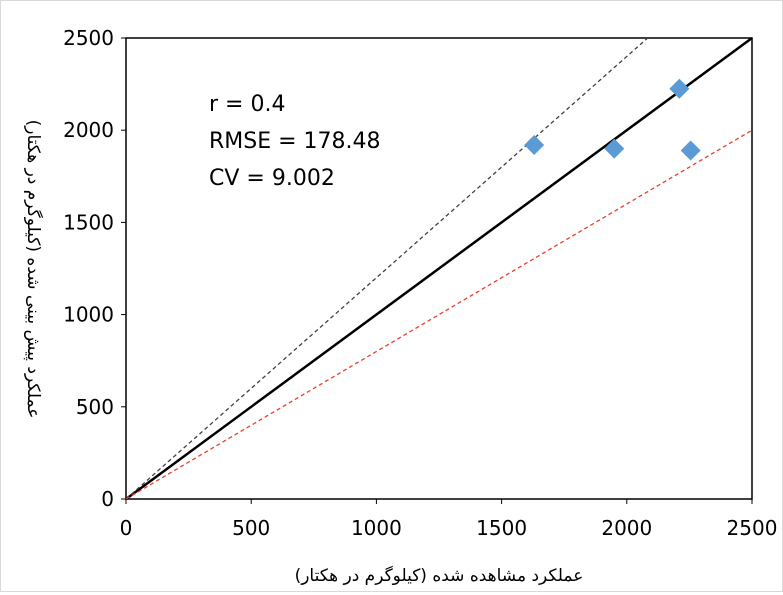 The image size is (783, 595). What do you see at coordinates (251, 528) in the screenshot?
I see `x-tick-label-500: 500` at bounding box center [251, 528].